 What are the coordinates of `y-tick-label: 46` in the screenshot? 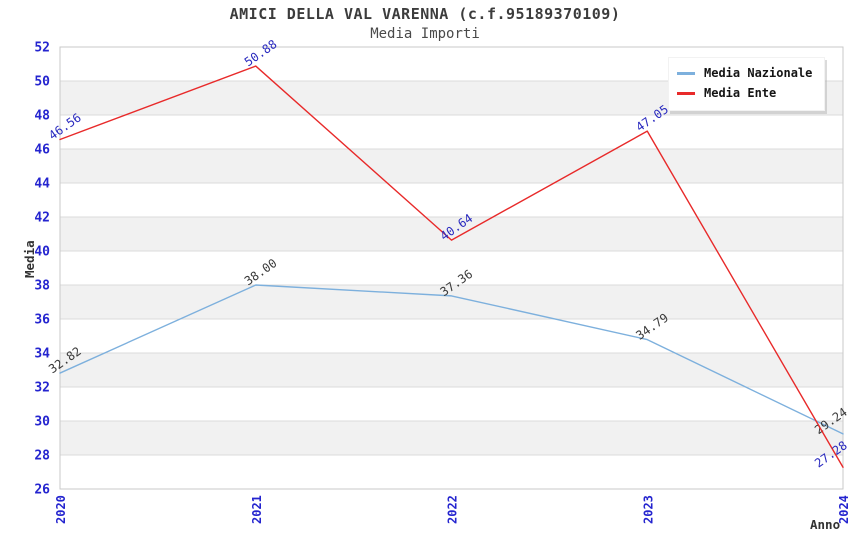 It's located at (42, 150).